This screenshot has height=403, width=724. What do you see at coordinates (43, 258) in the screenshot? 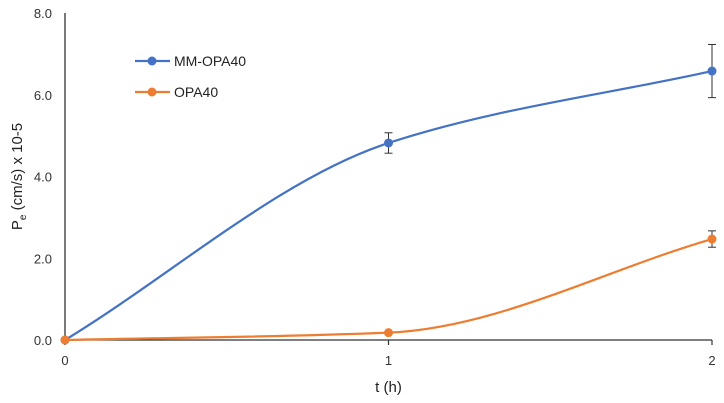
I see `y-tick-label: 2.0` at bounding box center [43, 258].